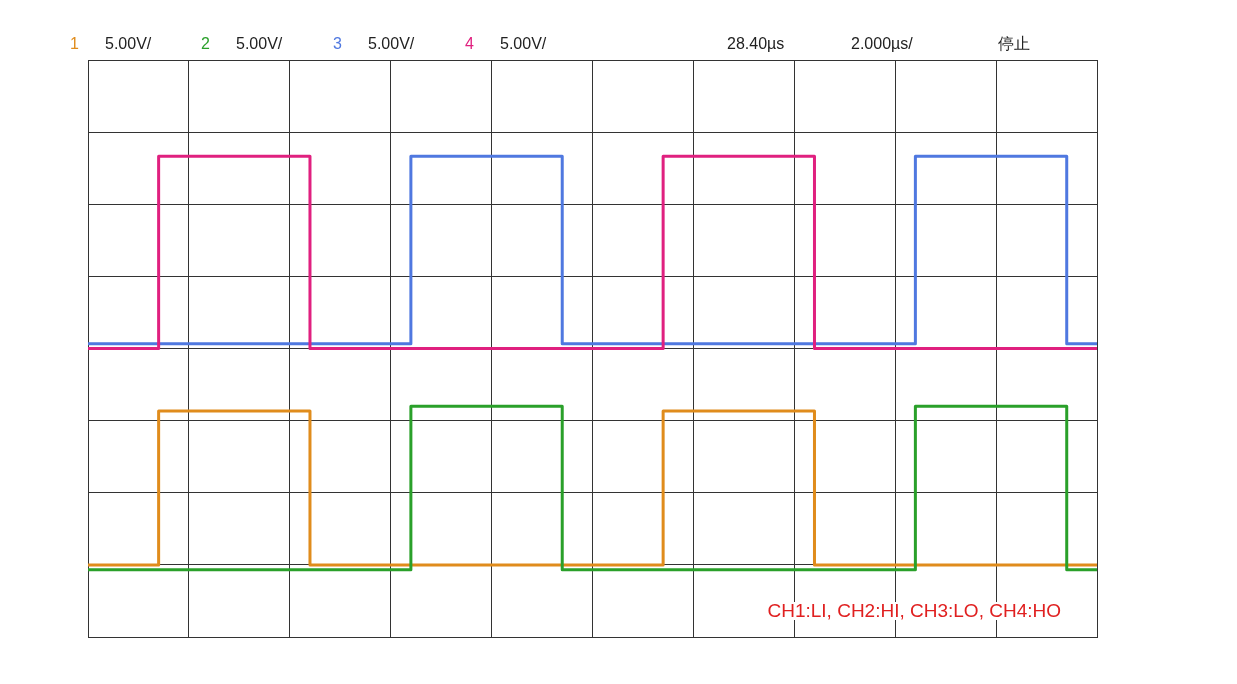 This screenshot has width=1237, height=684. Describe the element at coordinates (1014, 44) in the screenshot. I see `text: 停止` at that location.